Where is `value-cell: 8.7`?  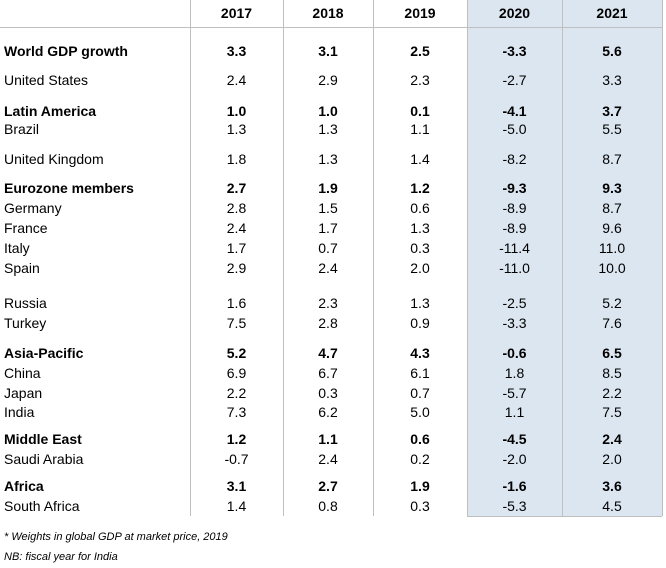
value-cell: 8.7 is located at coordinates (612, 159).